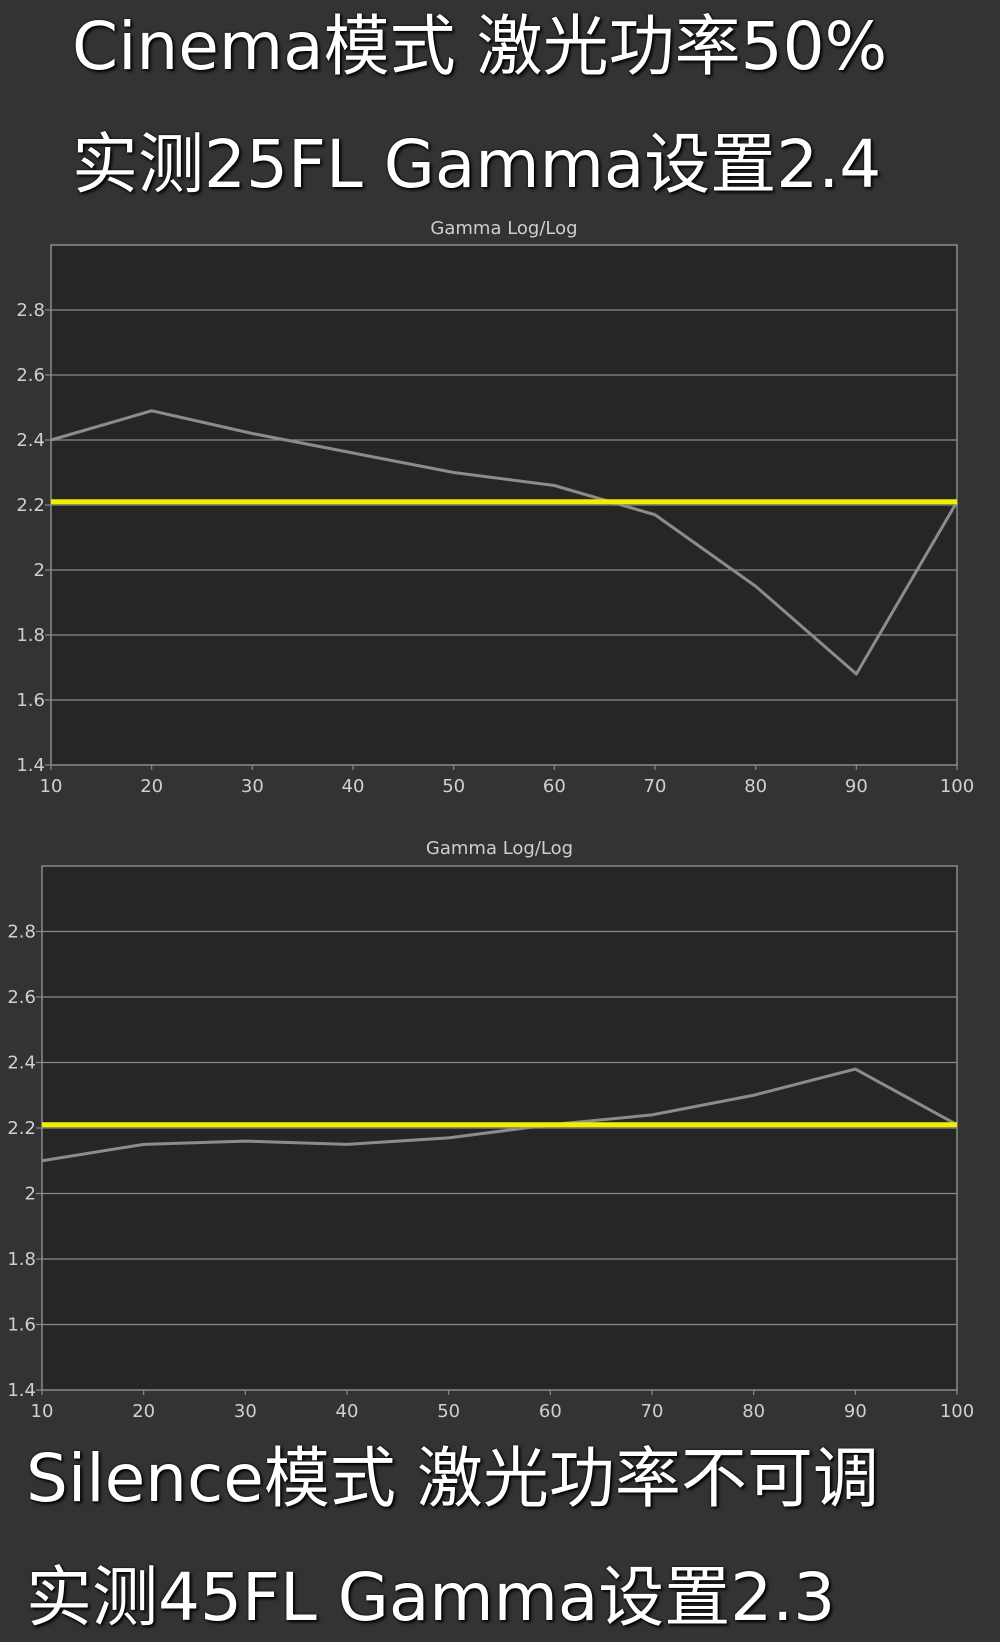 The image size is (1000, 1642). Describe the element at coordinates (477, 164) in the screenshot. I see `top-headline-measurement: 实测25FL Gamma设置2.4` at that location.